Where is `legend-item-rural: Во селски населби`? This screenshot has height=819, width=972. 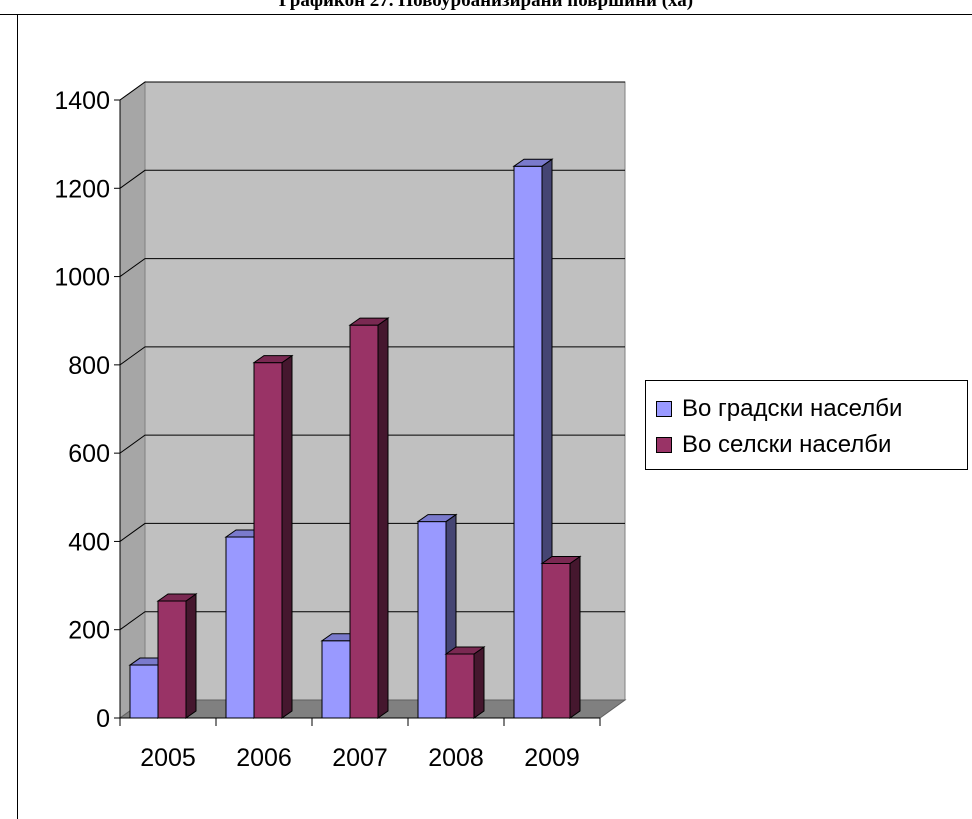 legend-item-rural: Во селски населби is located at coordinates (773, 445).